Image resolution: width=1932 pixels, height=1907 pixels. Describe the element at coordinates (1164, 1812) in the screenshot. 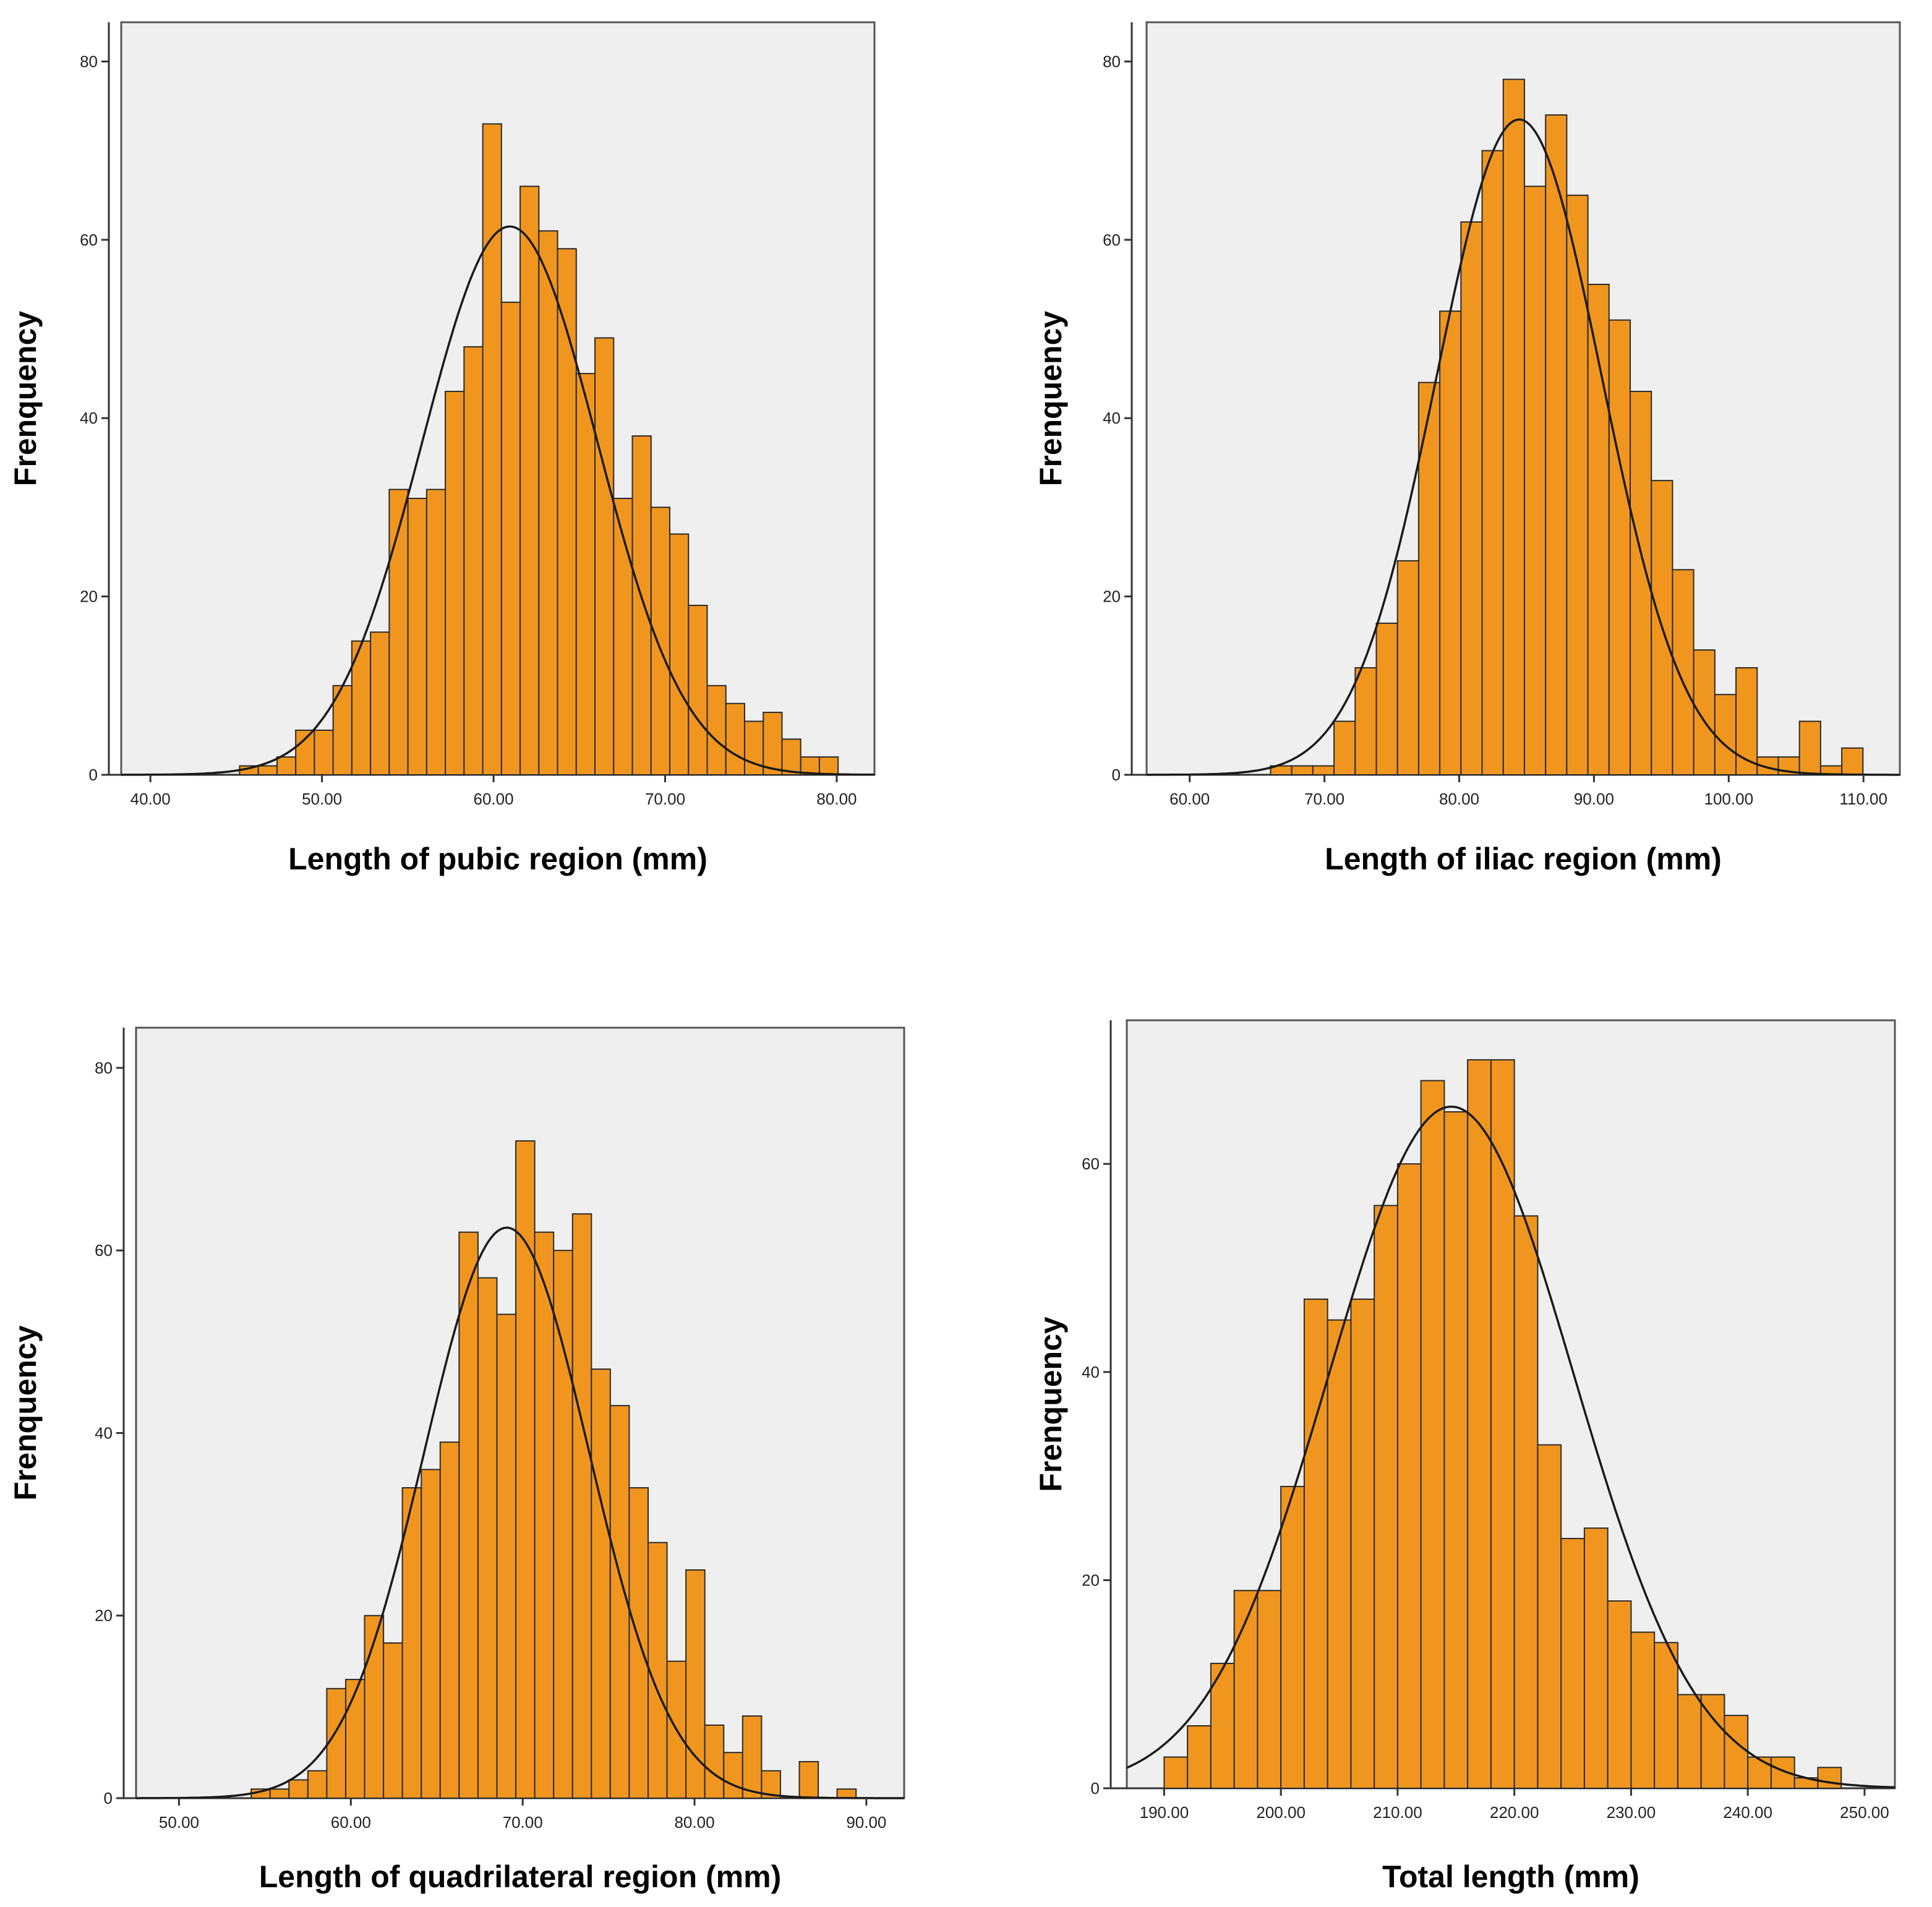

I see `x-tick-label: 190.00` at that location.